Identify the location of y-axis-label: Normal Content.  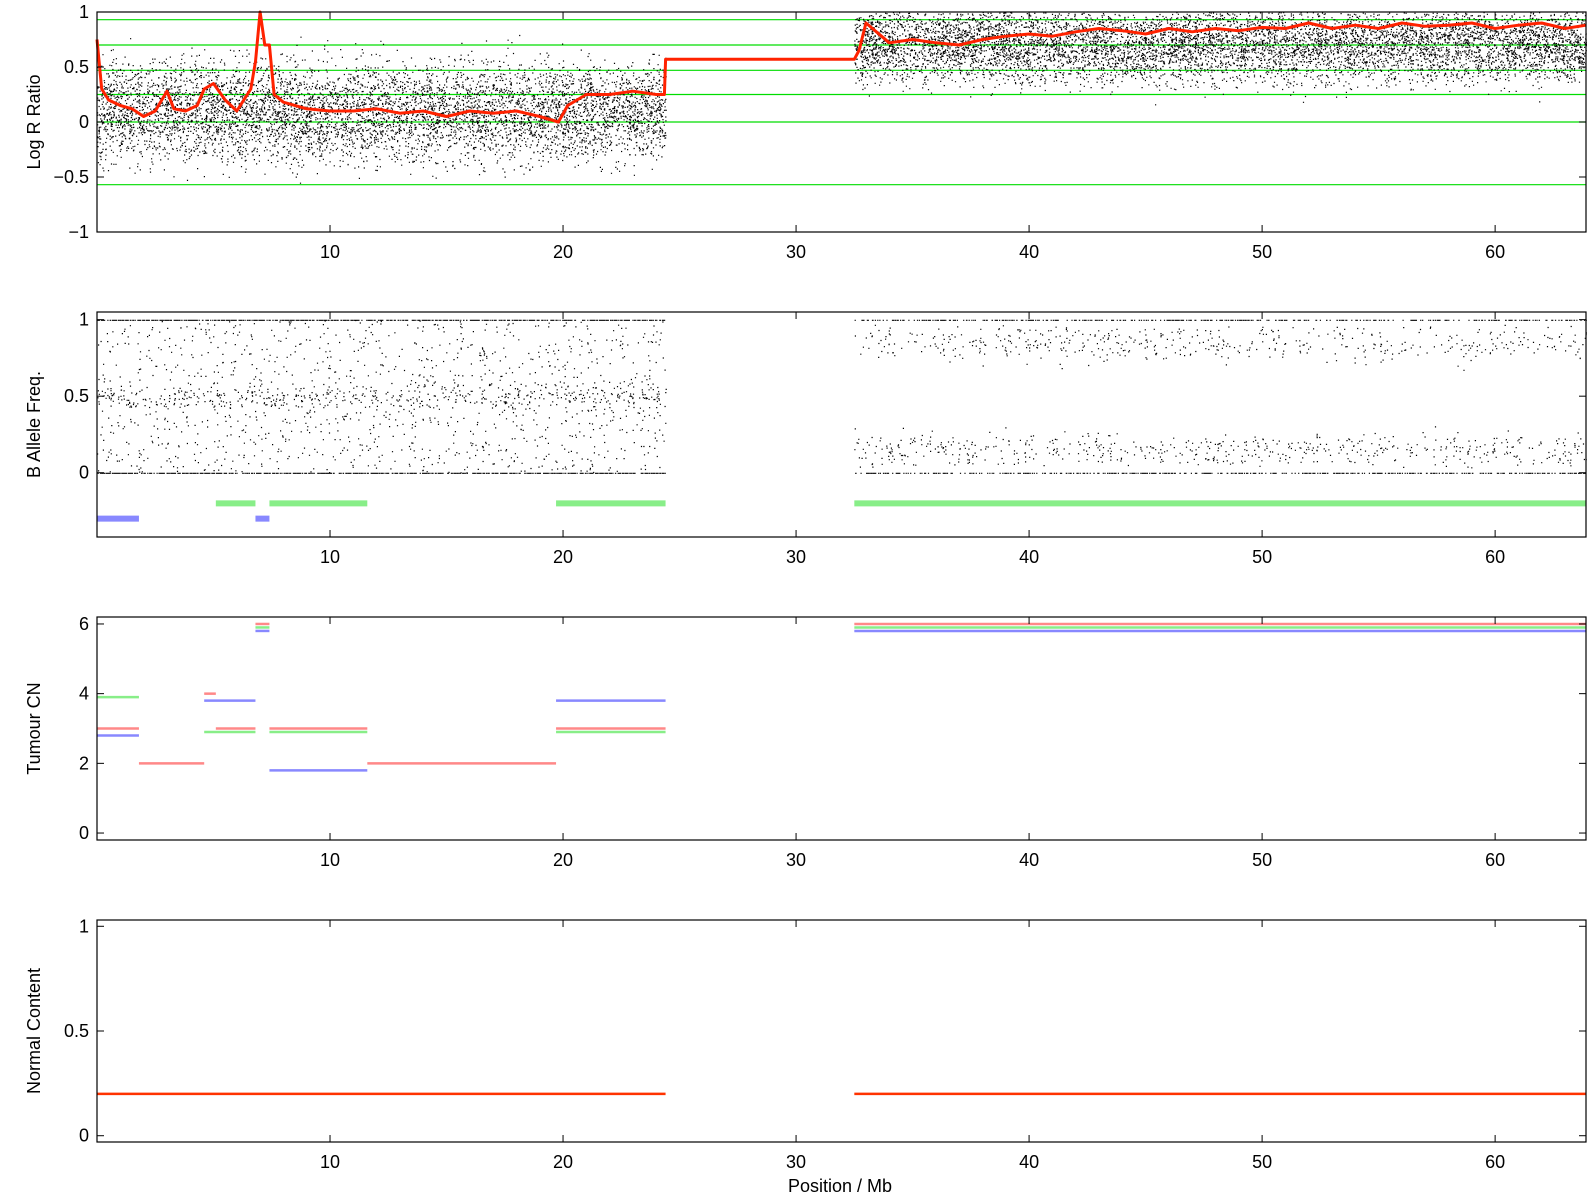
(34, 1031).